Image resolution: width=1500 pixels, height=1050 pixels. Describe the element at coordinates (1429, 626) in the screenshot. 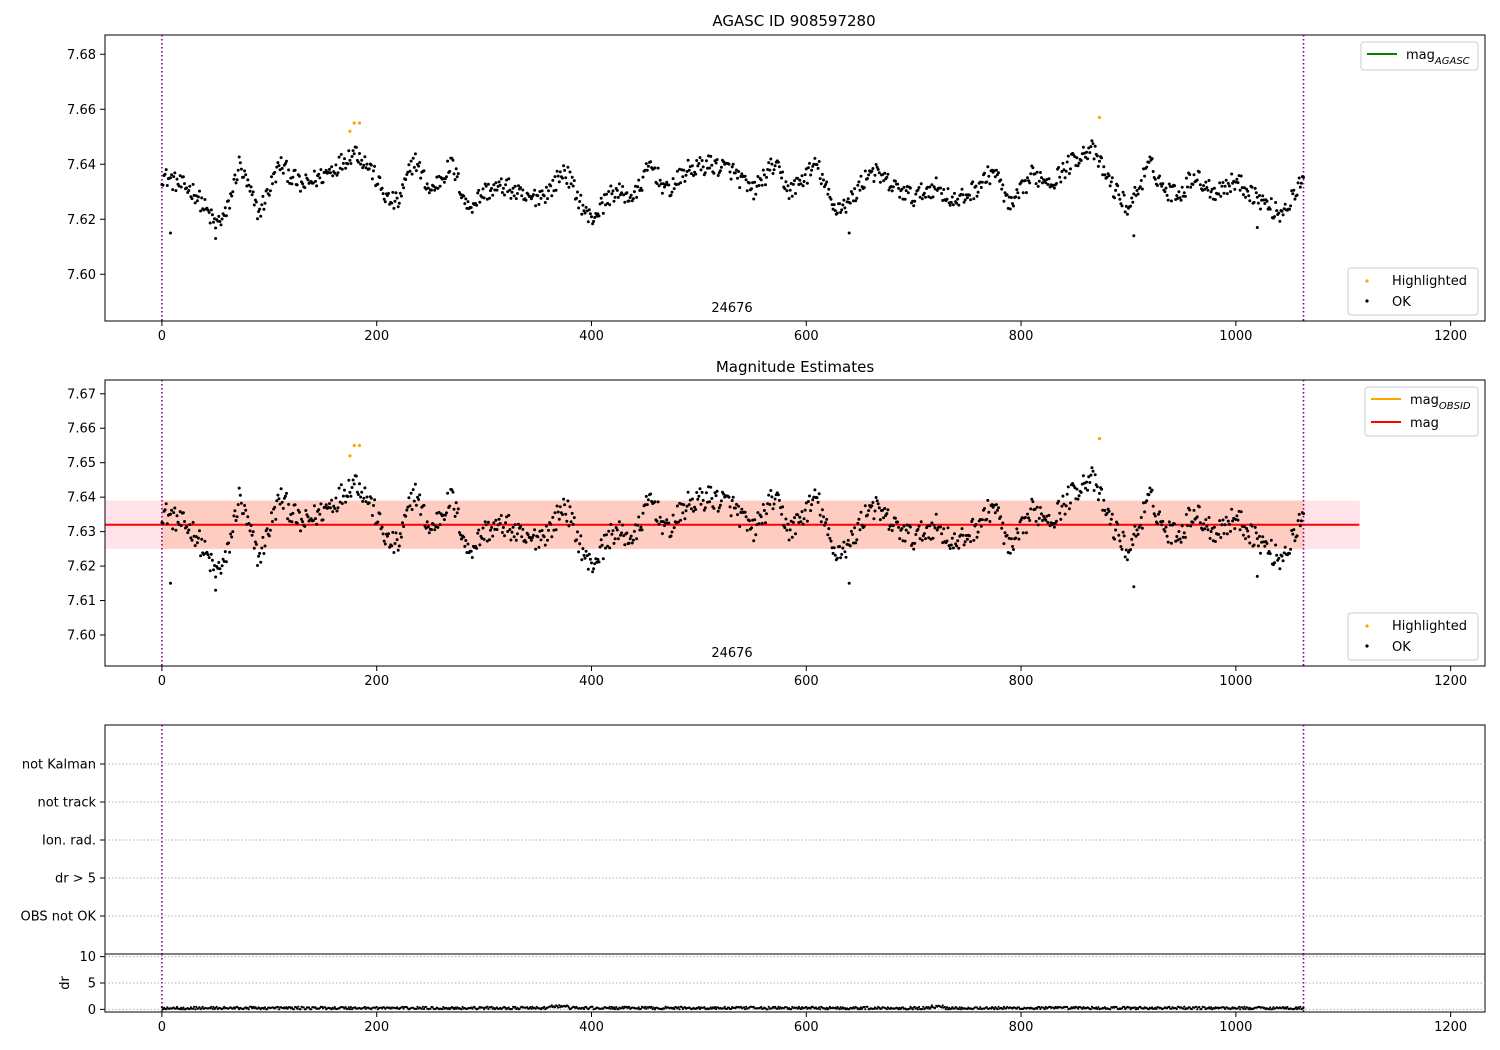

I see `panel2-legend-highlighted-label: Highlighted` at that location.